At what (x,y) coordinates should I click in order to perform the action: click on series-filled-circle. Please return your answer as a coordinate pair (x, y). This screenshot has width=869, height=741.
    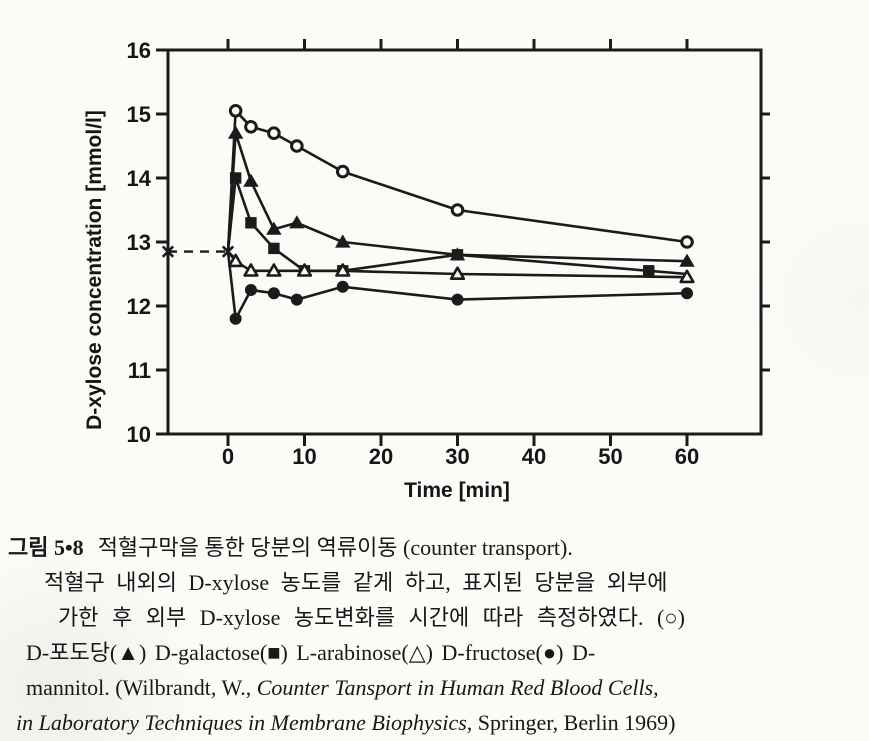
    Looking at the image, I should click on (457, 285).